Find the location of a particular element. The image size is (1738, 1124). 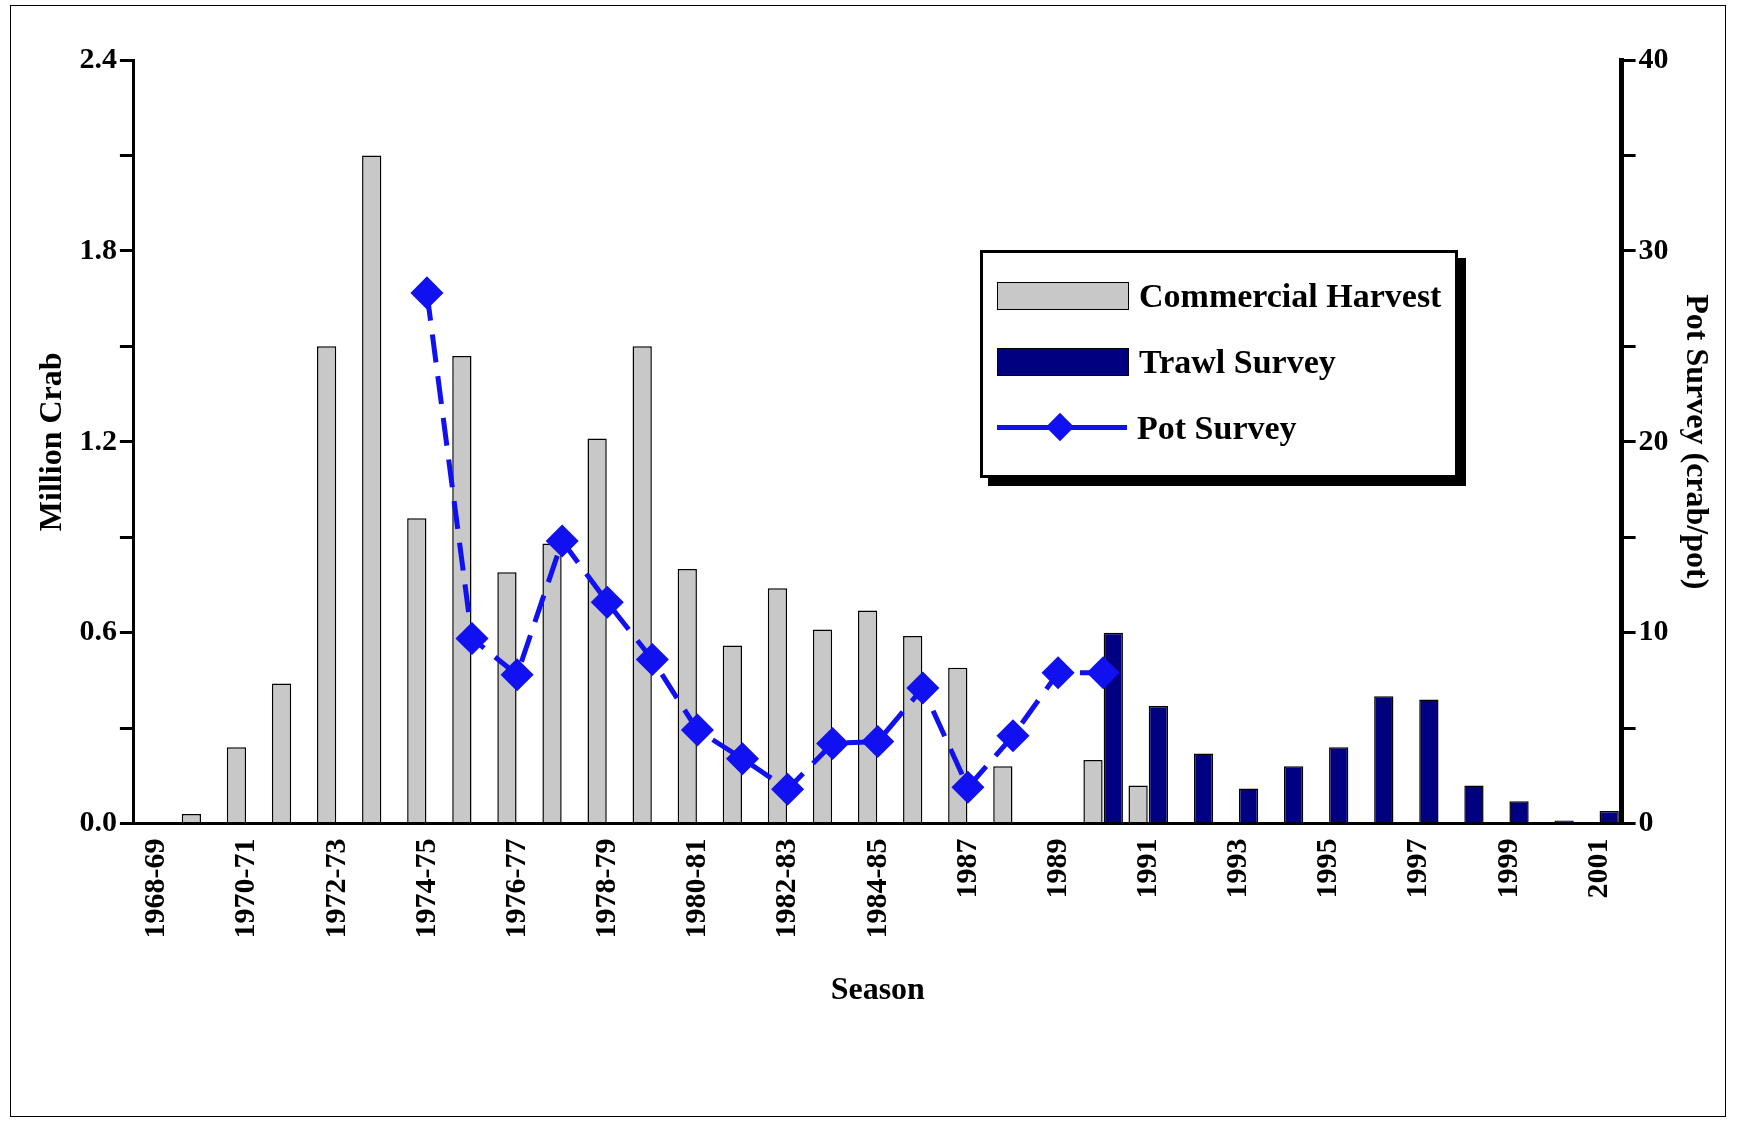

y2-tick-label: 10 is located at coordinates (1653, 630).